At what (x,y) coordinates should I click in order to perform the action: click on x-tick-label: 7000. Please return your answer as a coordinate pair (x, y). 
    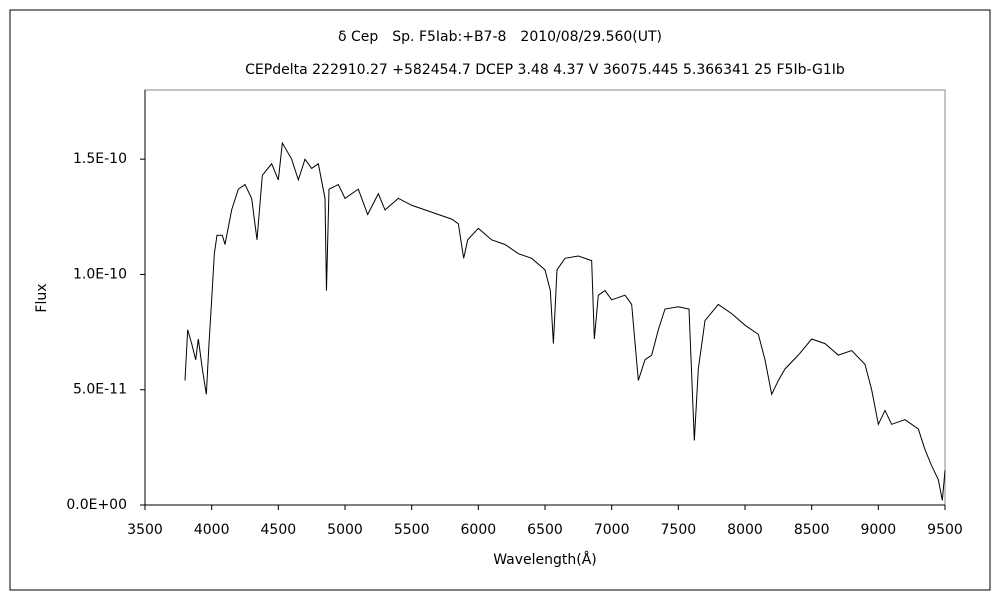
    Looking at the image, I should click on (612, 530).